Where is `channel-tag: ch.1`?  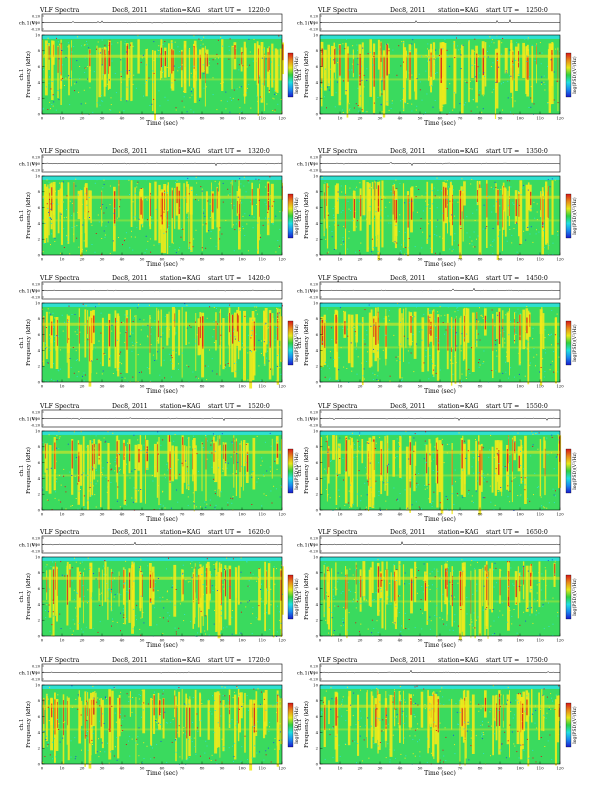
channel-tag: ch.1 is located at coordinates (22, 343).